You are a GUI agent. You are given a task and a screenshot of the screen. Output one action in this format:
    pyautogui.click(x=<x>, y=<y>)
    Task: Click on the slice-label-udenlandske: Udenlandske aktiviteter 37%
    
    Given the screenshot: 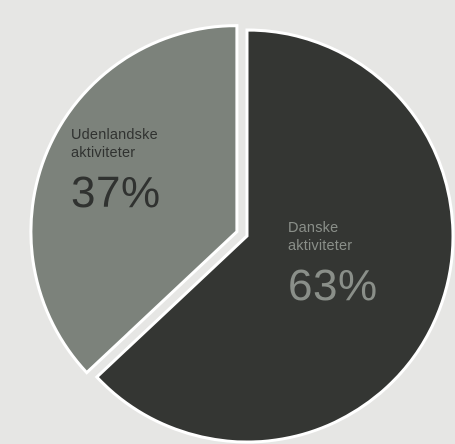 What is the action you would take?
    pyautogui.click(x=116, y=170)
    